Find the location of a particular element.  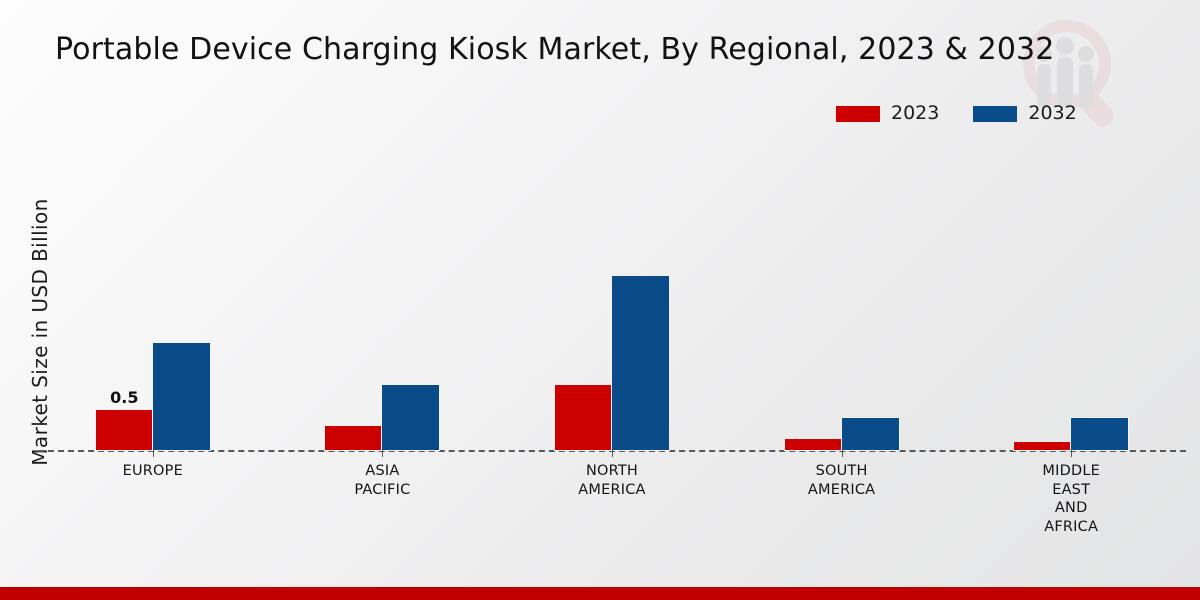

x-axis-category-label: NORTH AMERICA is located at coordinates (612, 480).